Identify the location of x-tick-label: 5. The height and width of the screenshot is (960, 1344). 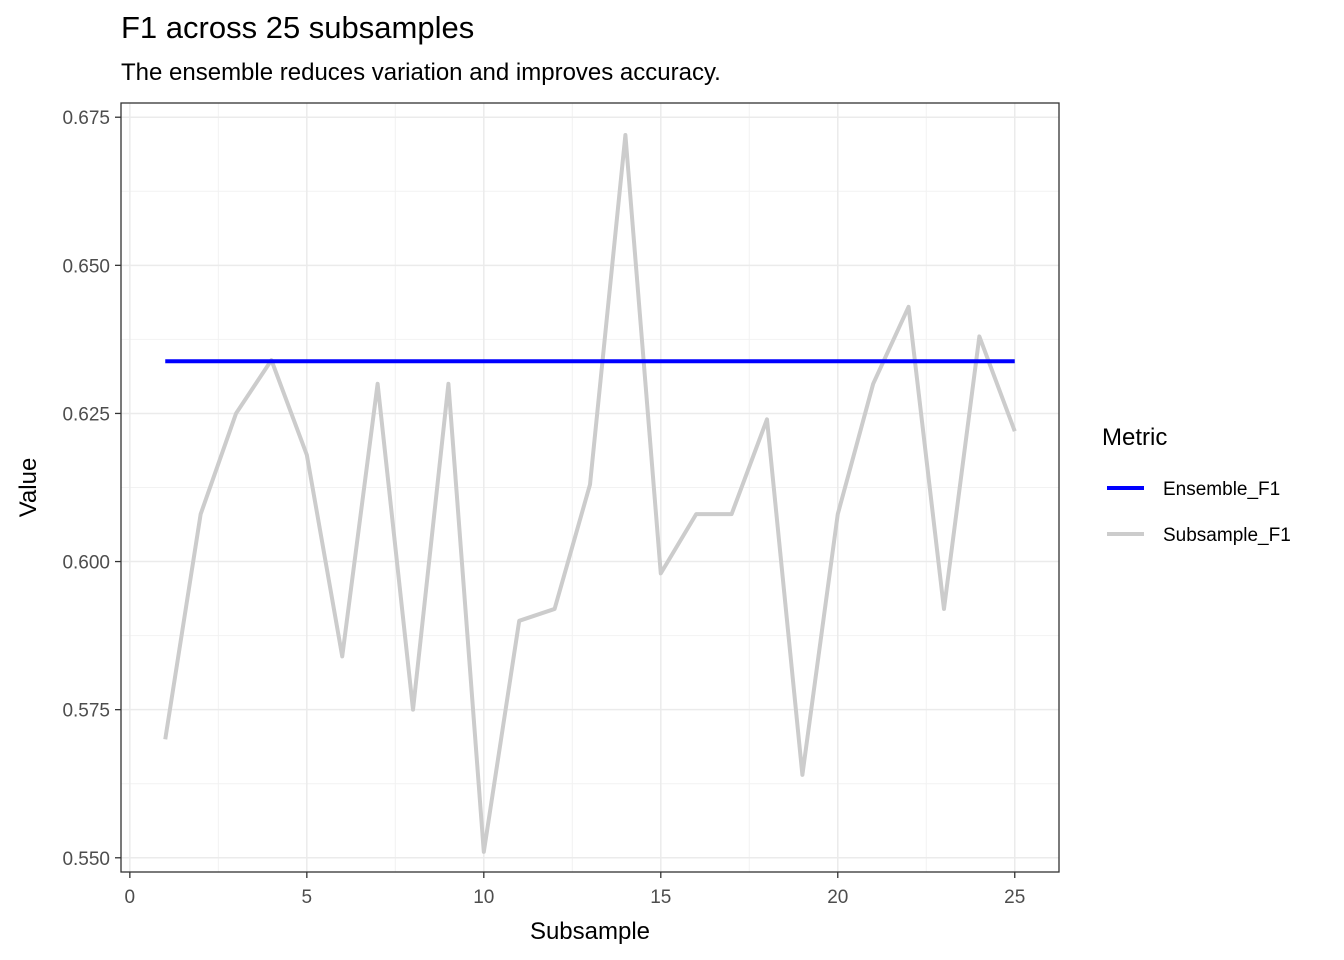
(307, 897).